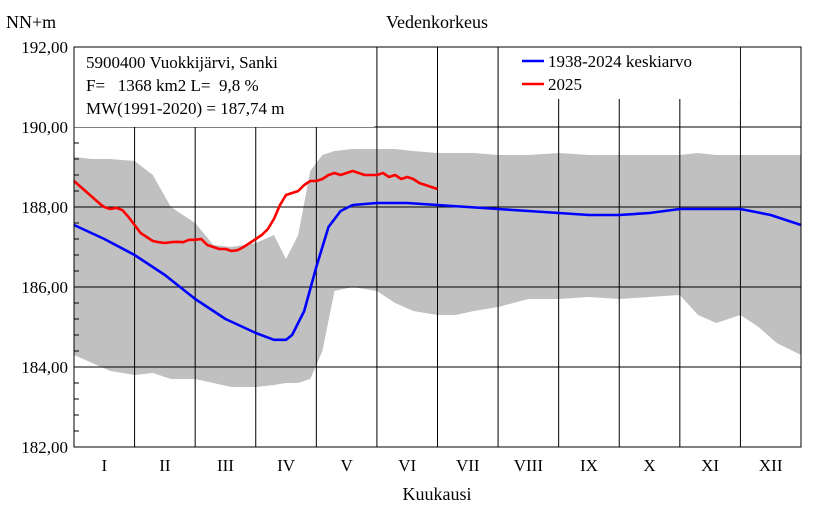 The height and width of the screenshot is (525, 840). I want to click on x-tick-label-iv: IV, so click(286, 465).